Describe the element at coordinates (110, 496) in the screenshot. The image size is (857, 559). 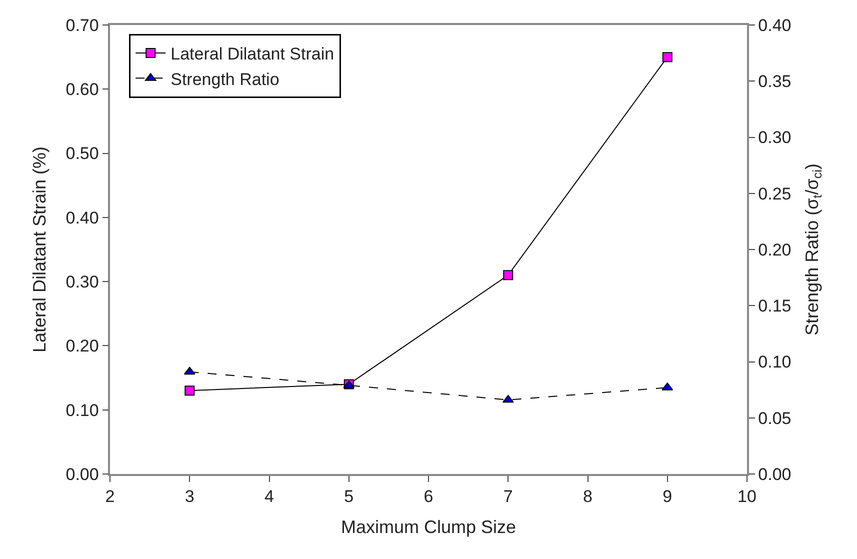
I see `x-tick-label: 2` at that location.